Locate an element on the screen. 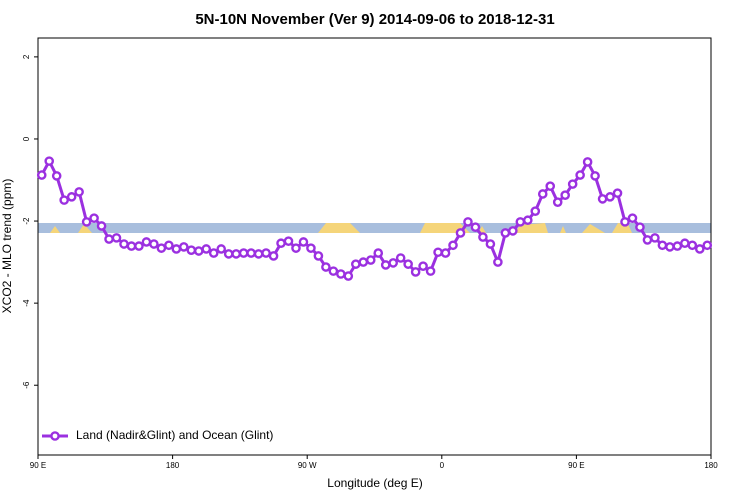  x-tick-label: 0 is located at coordinates (442, 465).